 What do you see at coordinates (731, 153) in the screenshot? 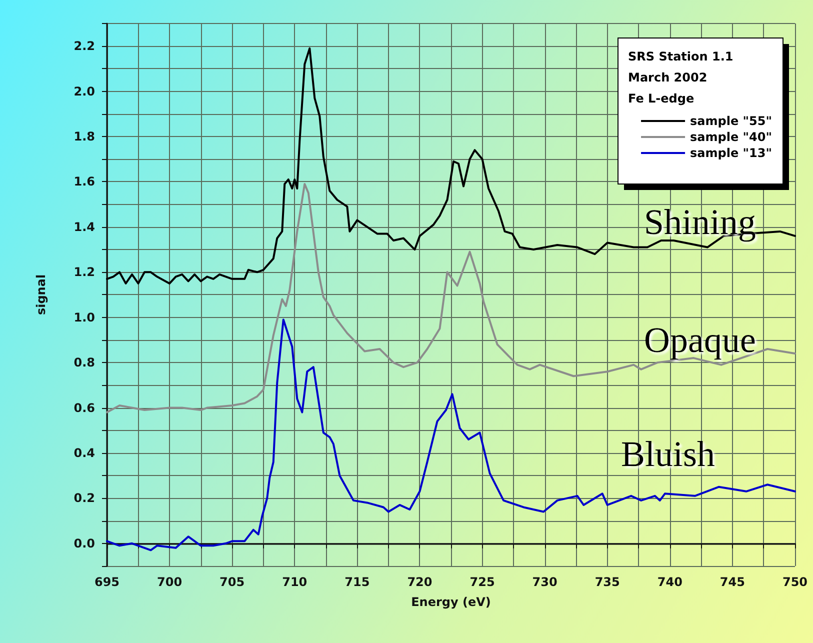
I see `legend-label: sample "13"` at bounding box center [731, 153].